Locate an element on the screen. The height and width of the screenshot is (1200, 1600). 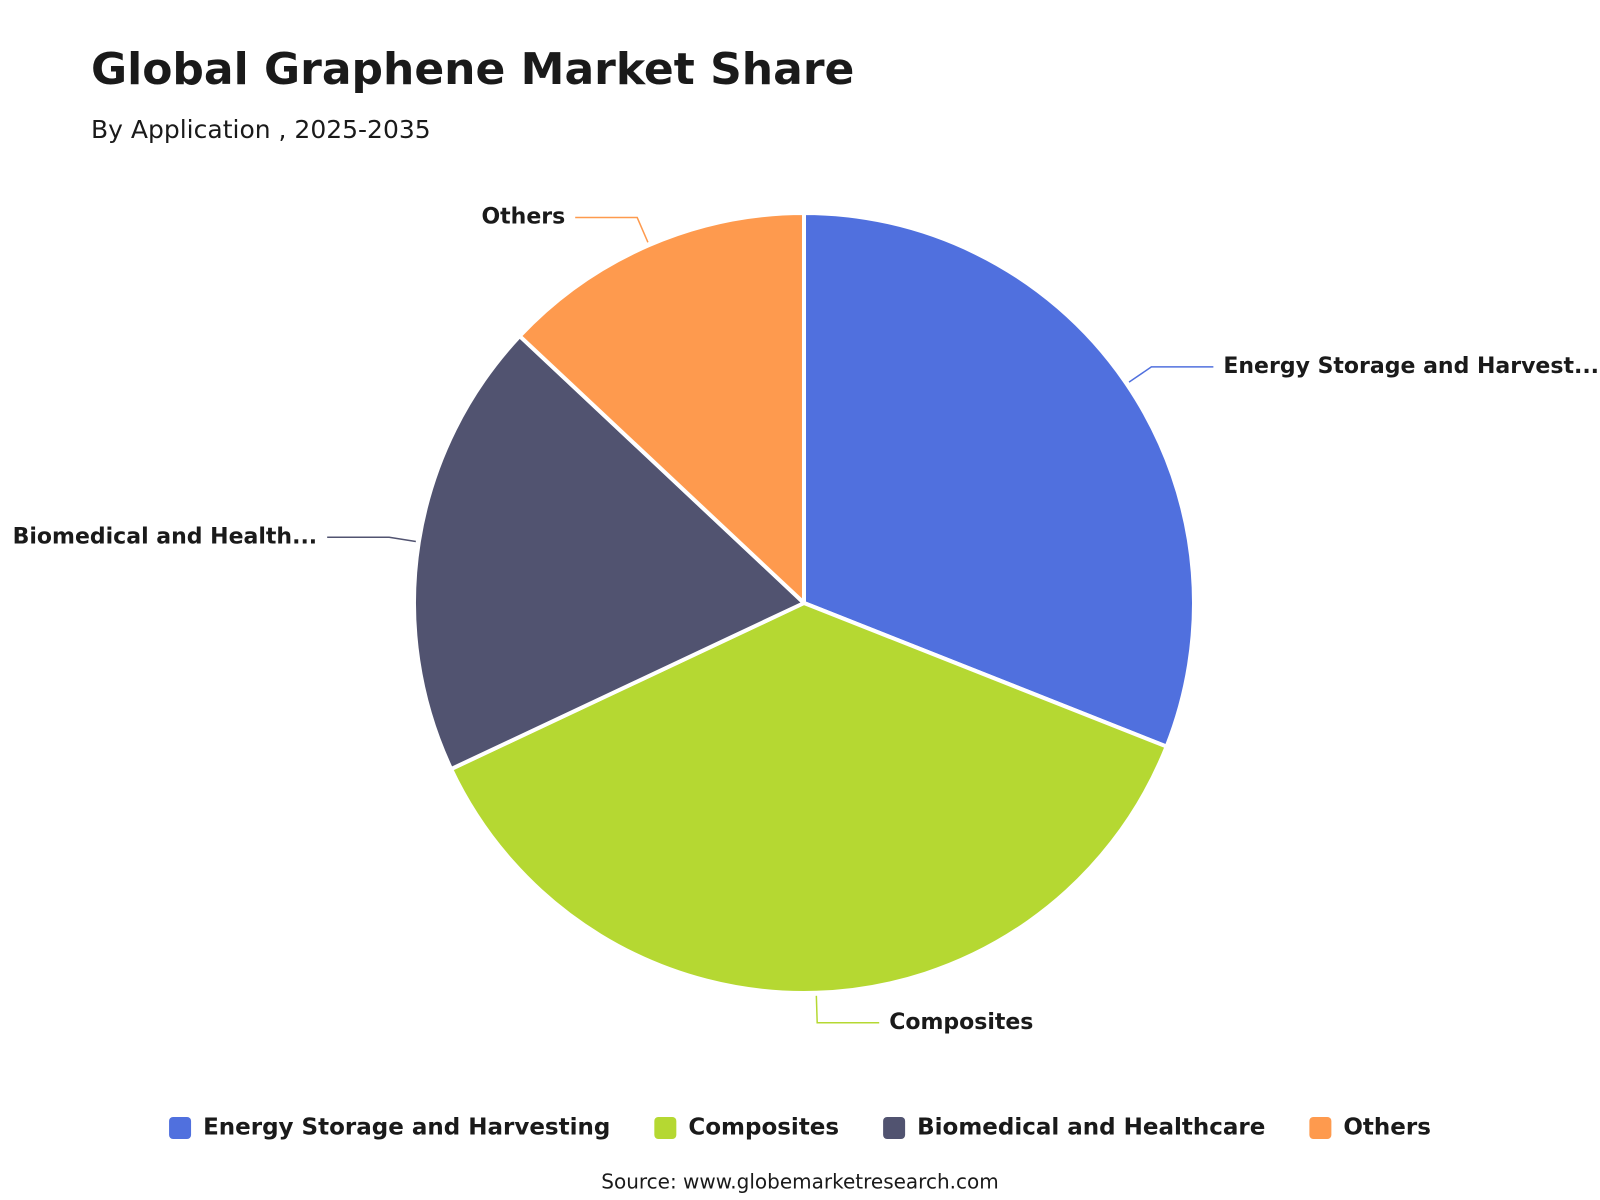
data-label: Composites is located at coordinates (961, 1022).